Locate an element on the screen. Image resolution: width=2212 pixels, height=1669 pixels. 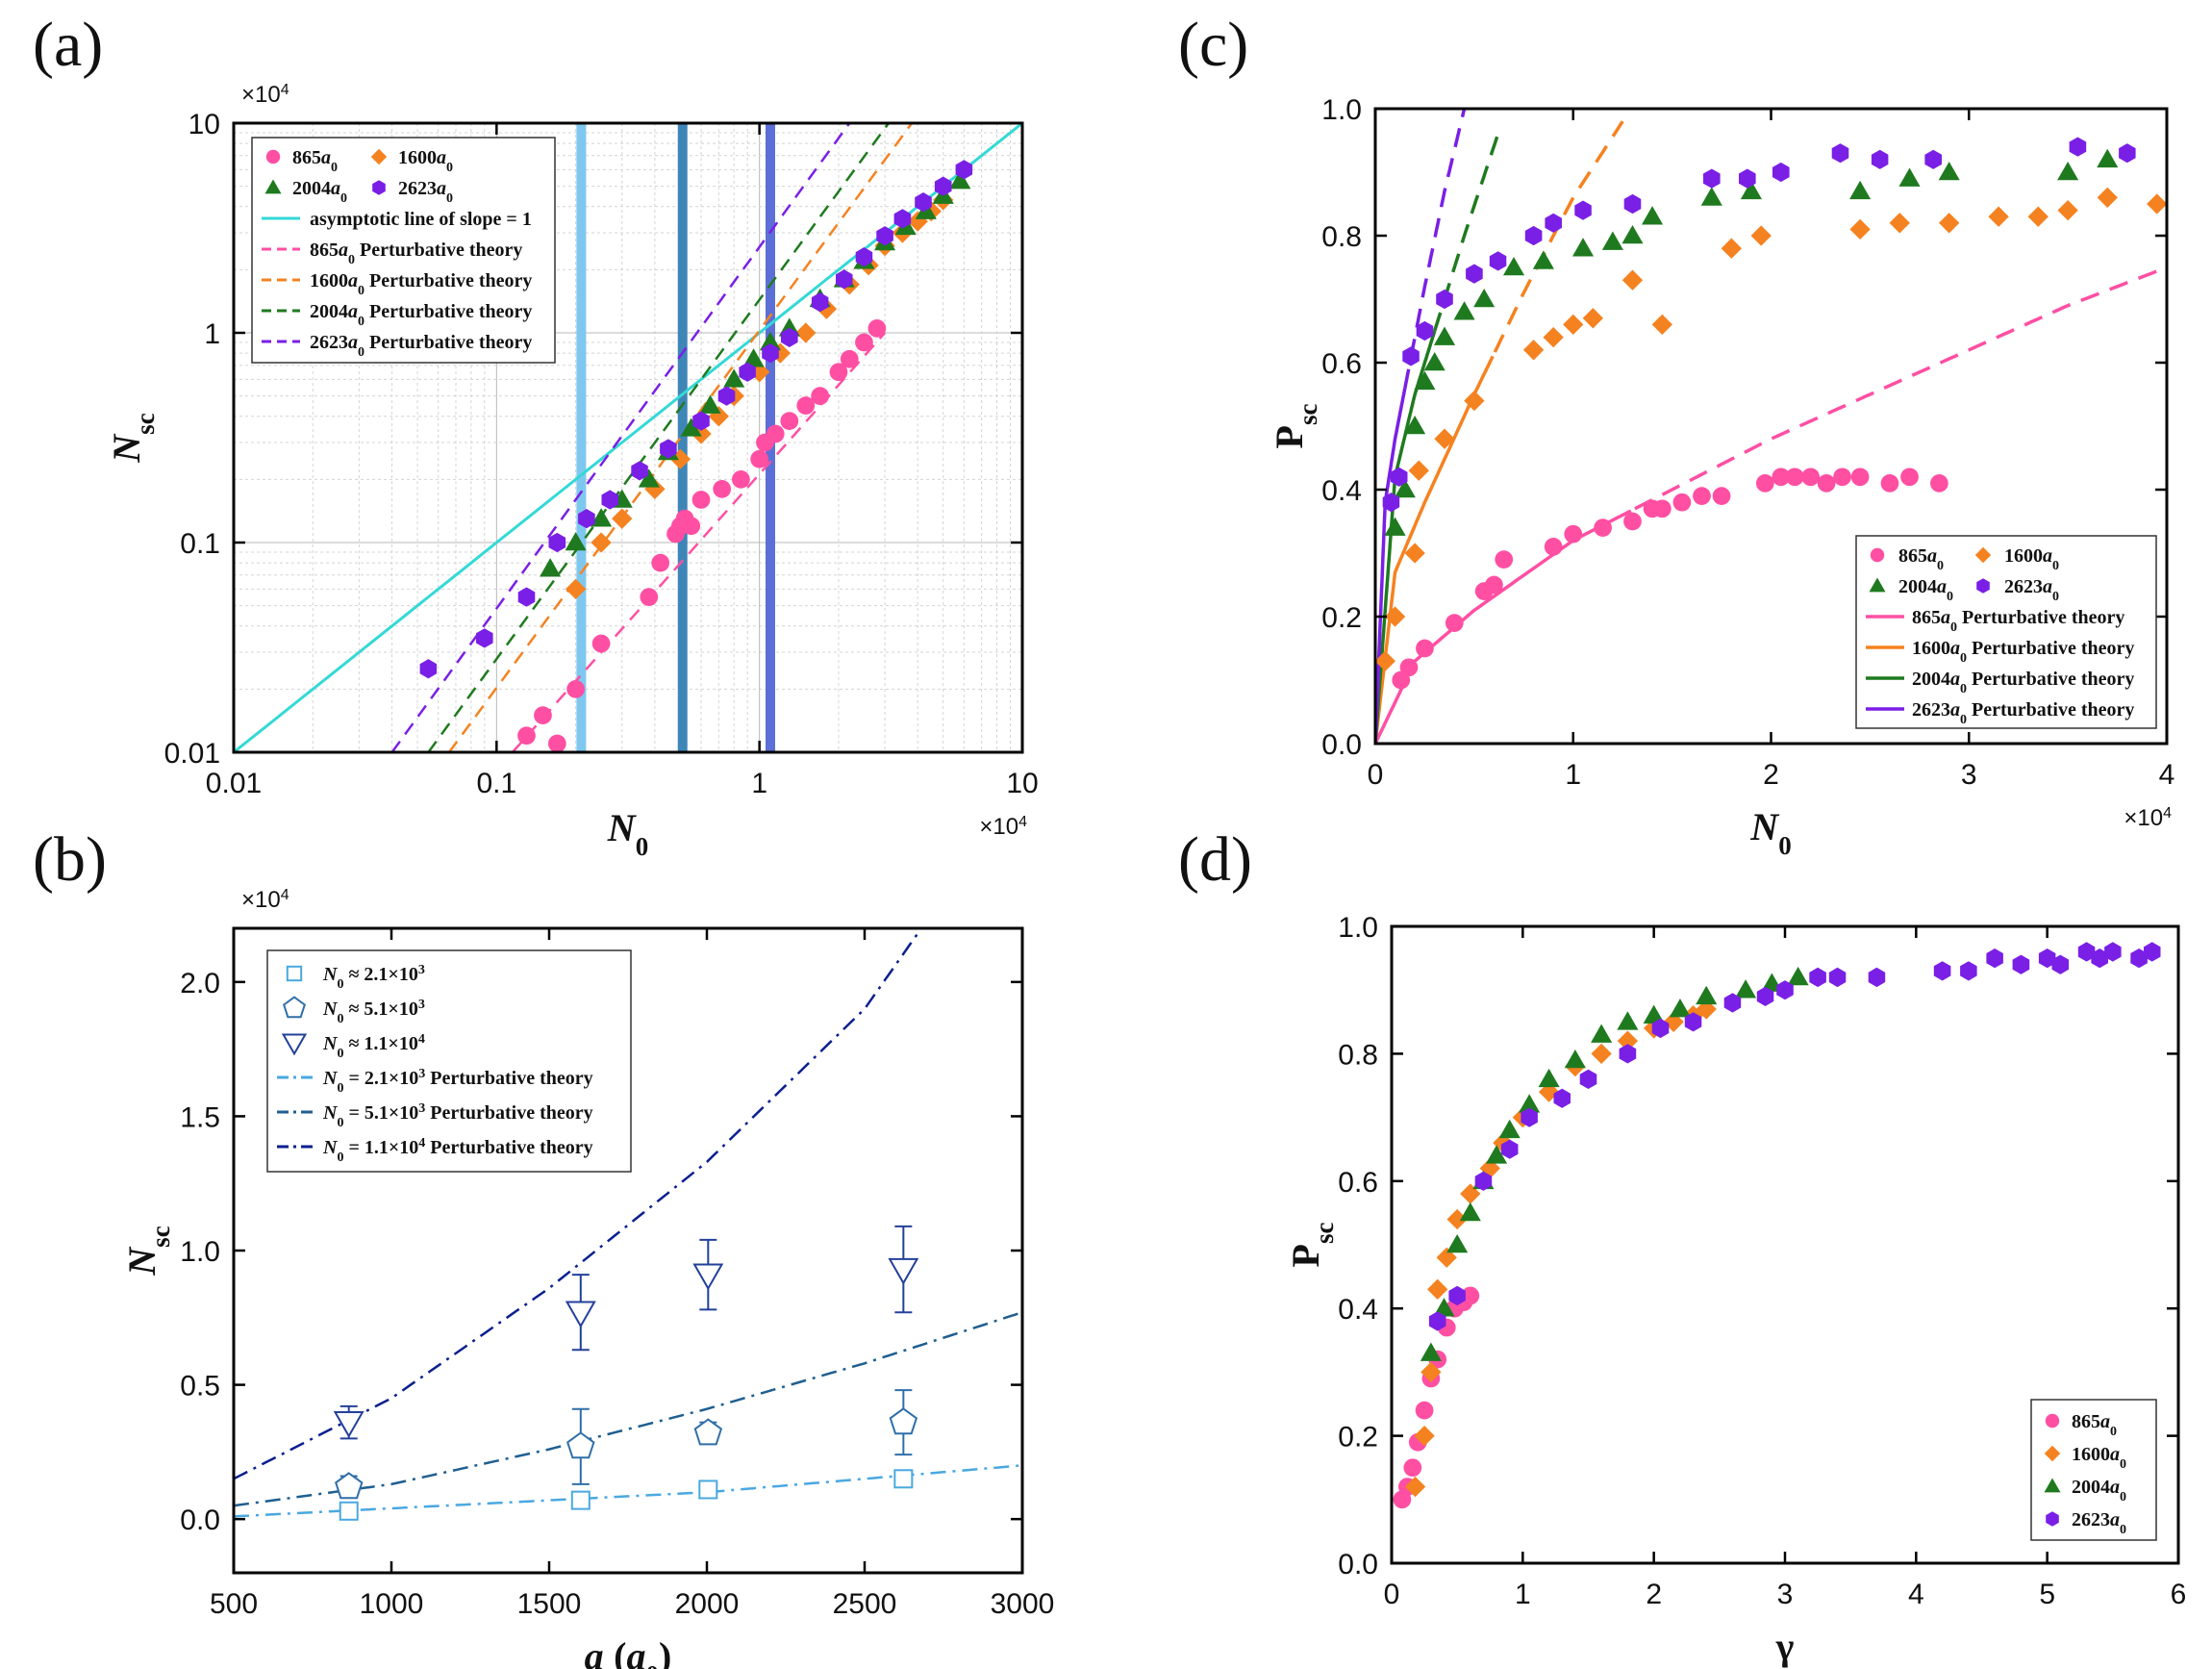
text-part: asymptotic line of slope = 1 is located at coordinates (421, 219).